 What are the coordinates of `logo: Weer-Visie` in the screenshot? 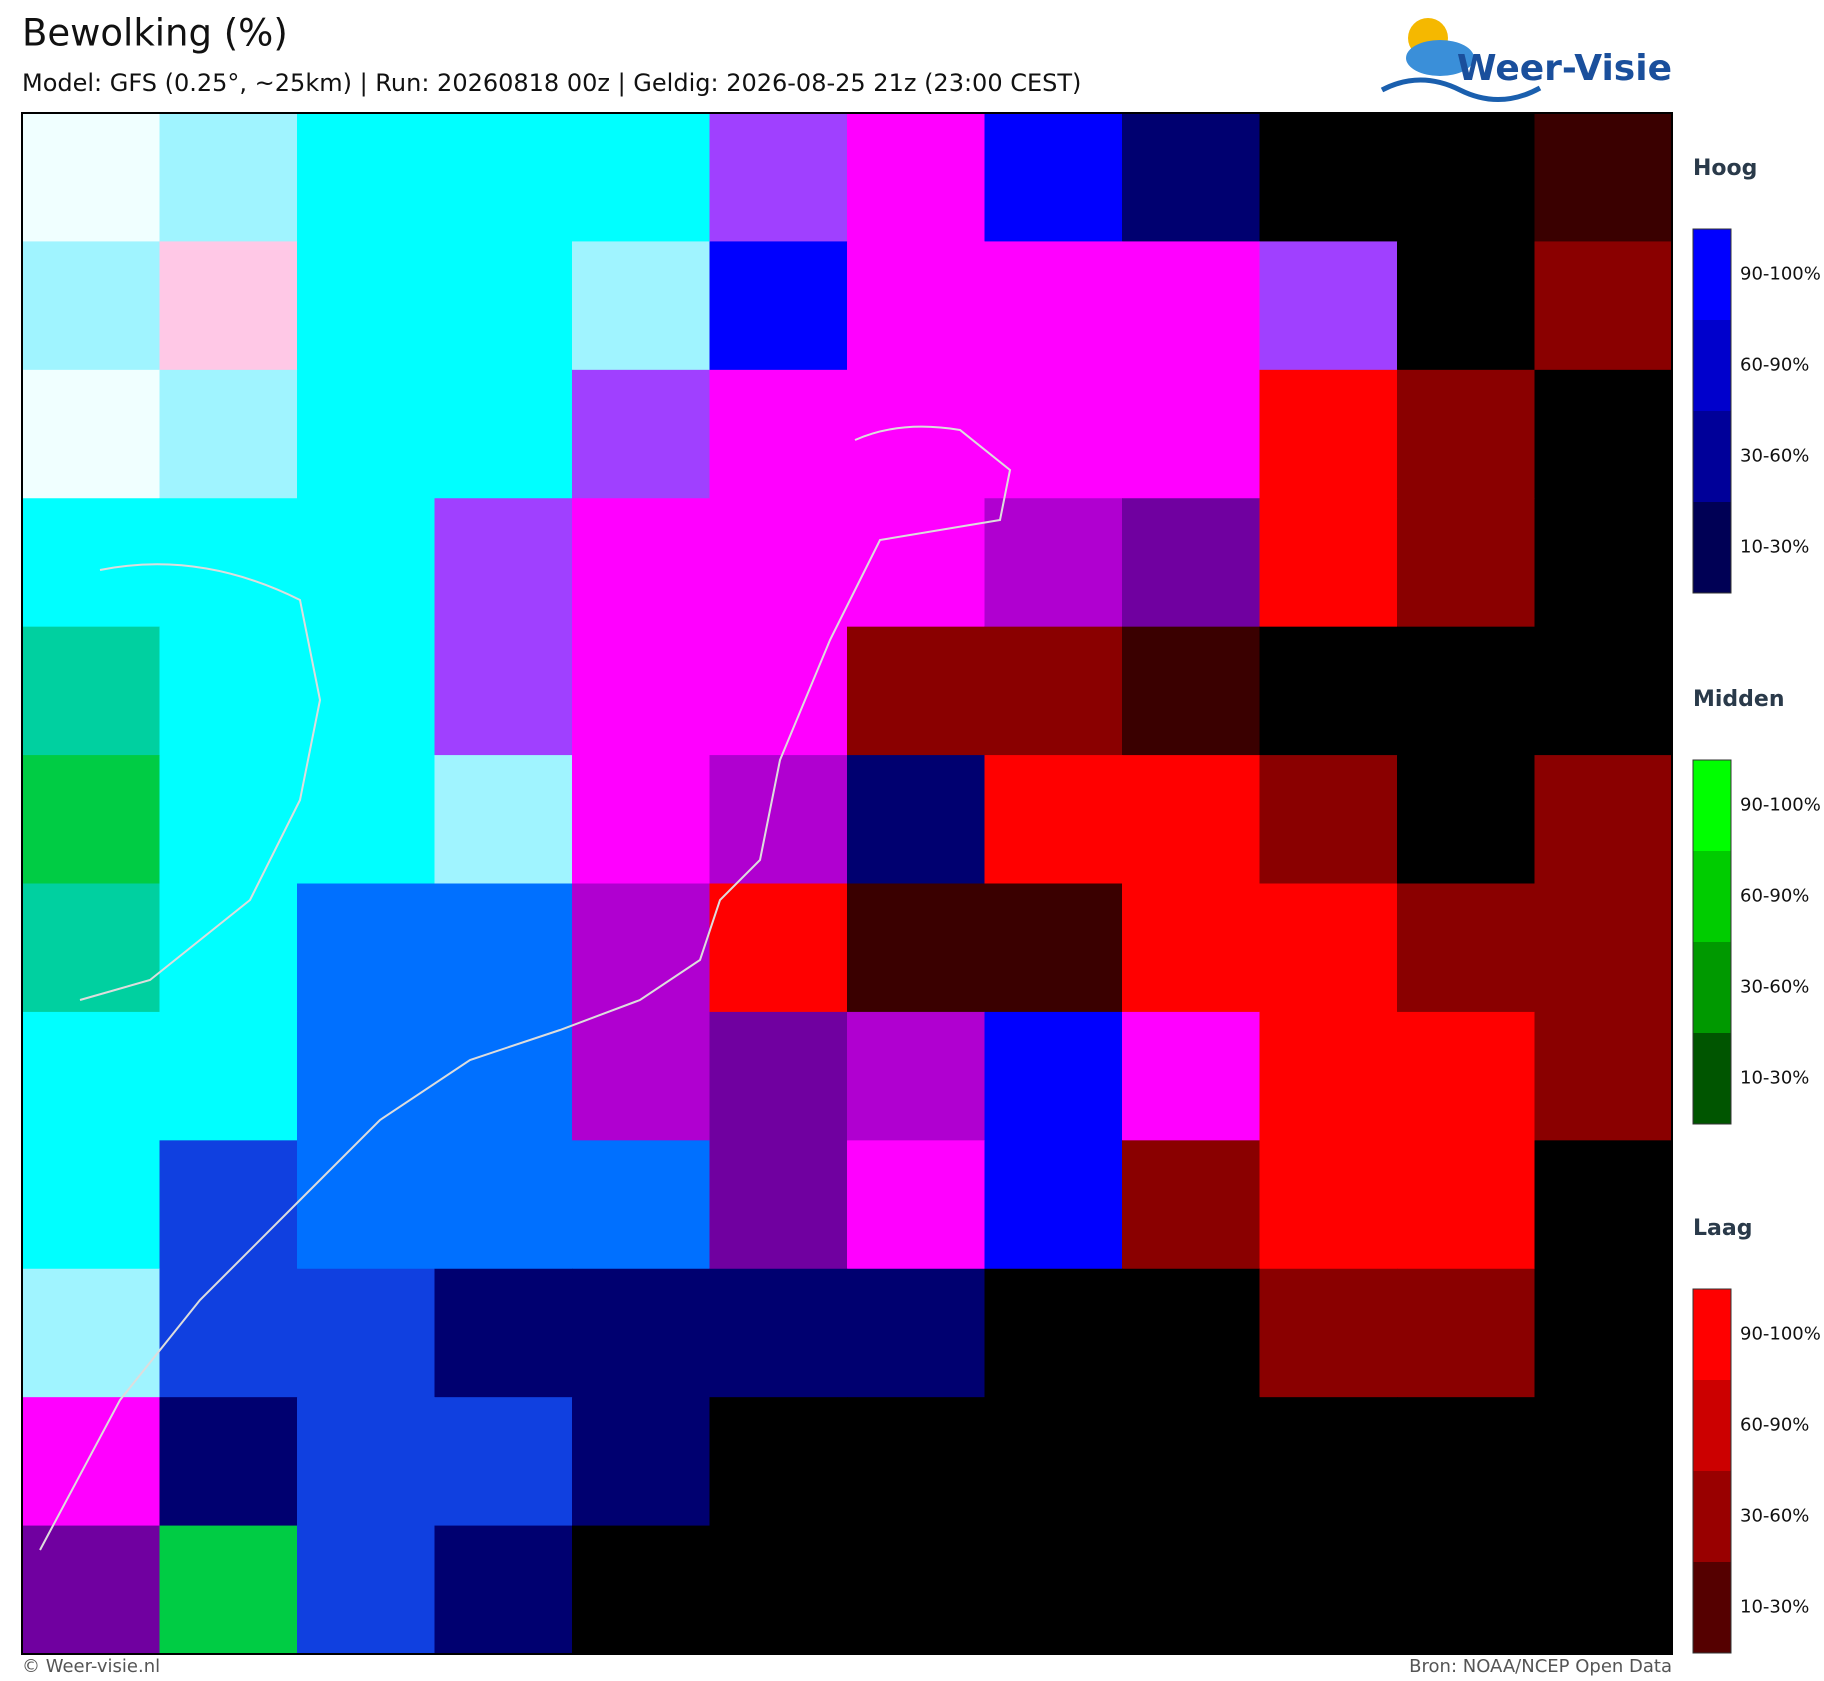 It's located at (1526, 60).